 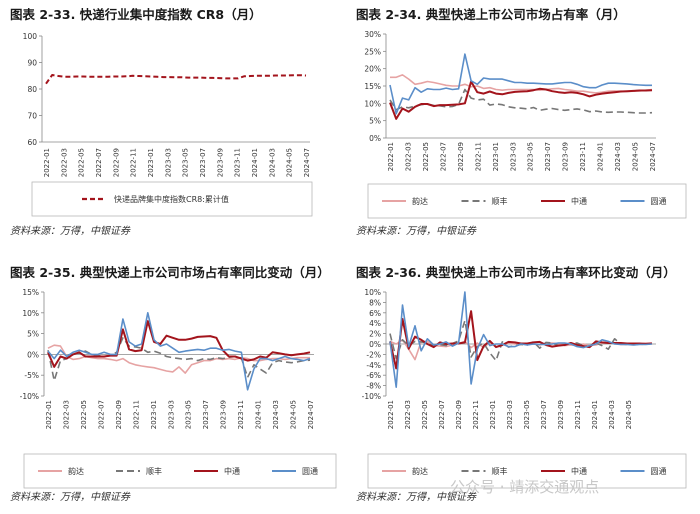 What do you see at coordinates (372, 34) in the screenshot?
I see `y-tick-label: 30%` at bounding box center [372, 34].